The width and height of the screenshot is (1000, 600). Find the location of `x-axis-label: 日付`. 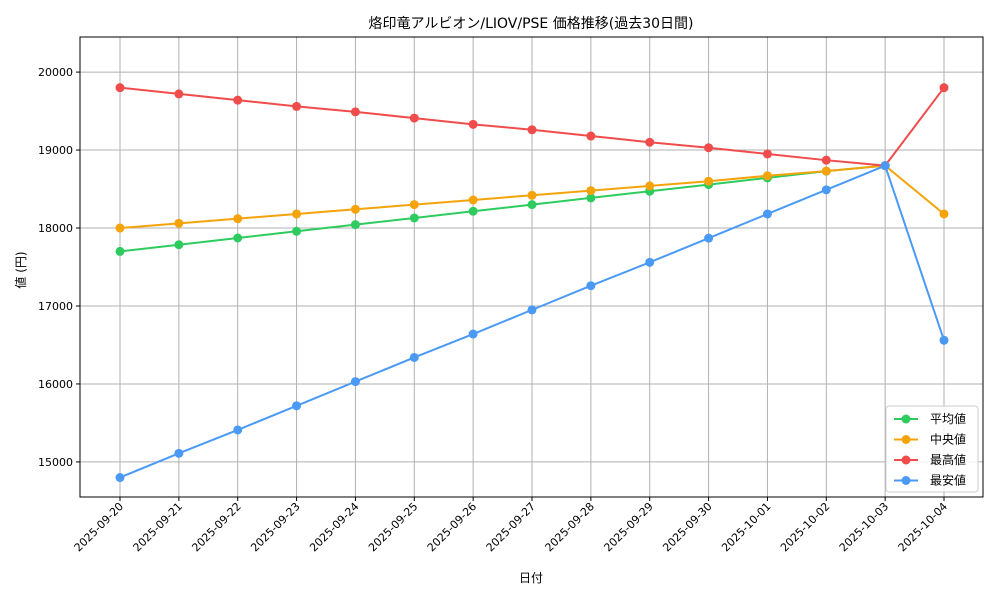

x-axis-label: 日付 is located at coordinates (531, 578).